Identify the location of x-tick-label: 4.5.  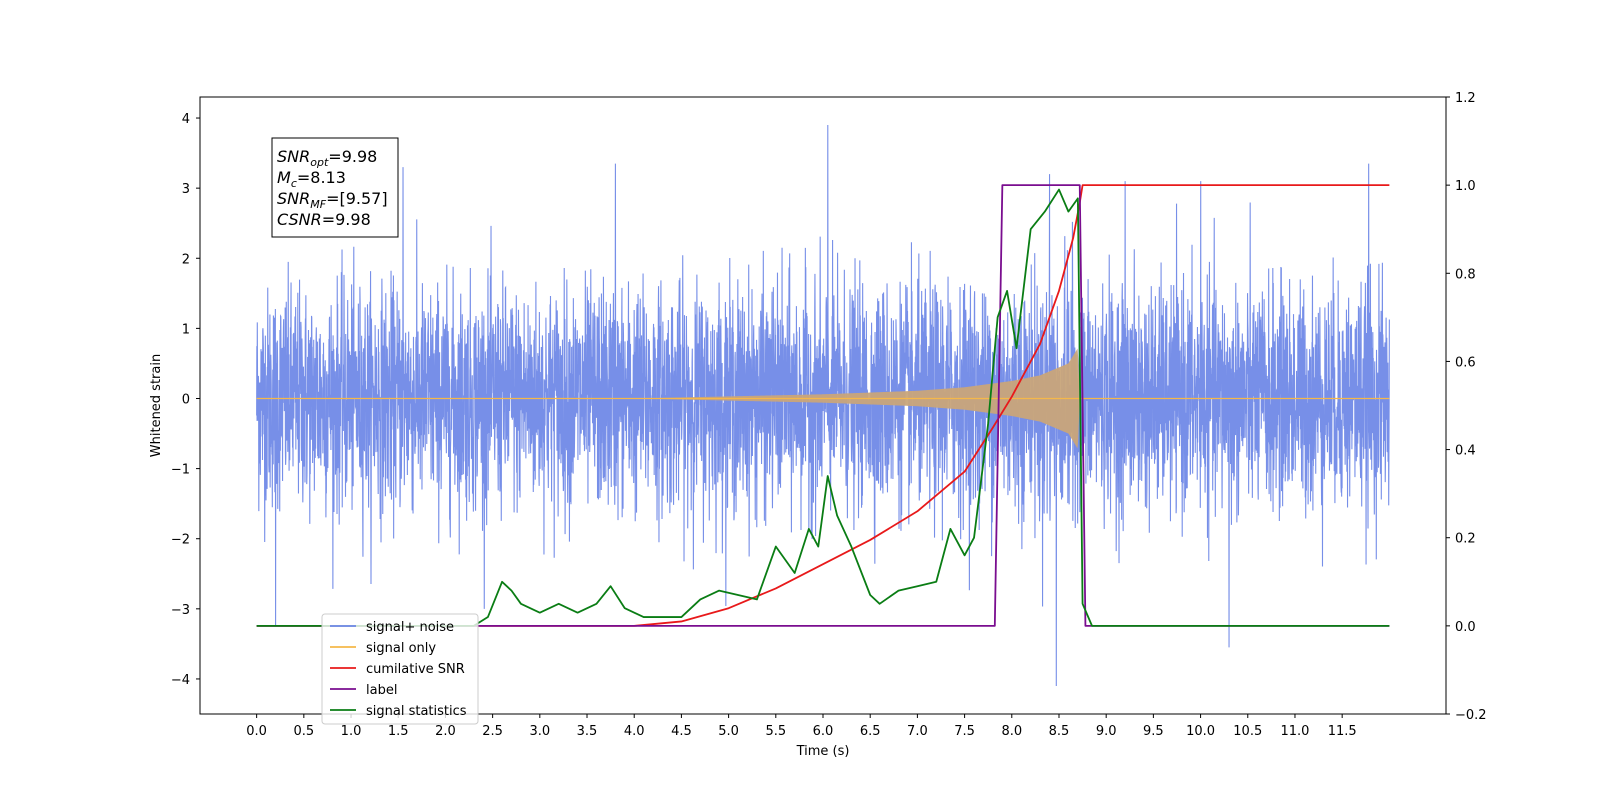
(681, 731).